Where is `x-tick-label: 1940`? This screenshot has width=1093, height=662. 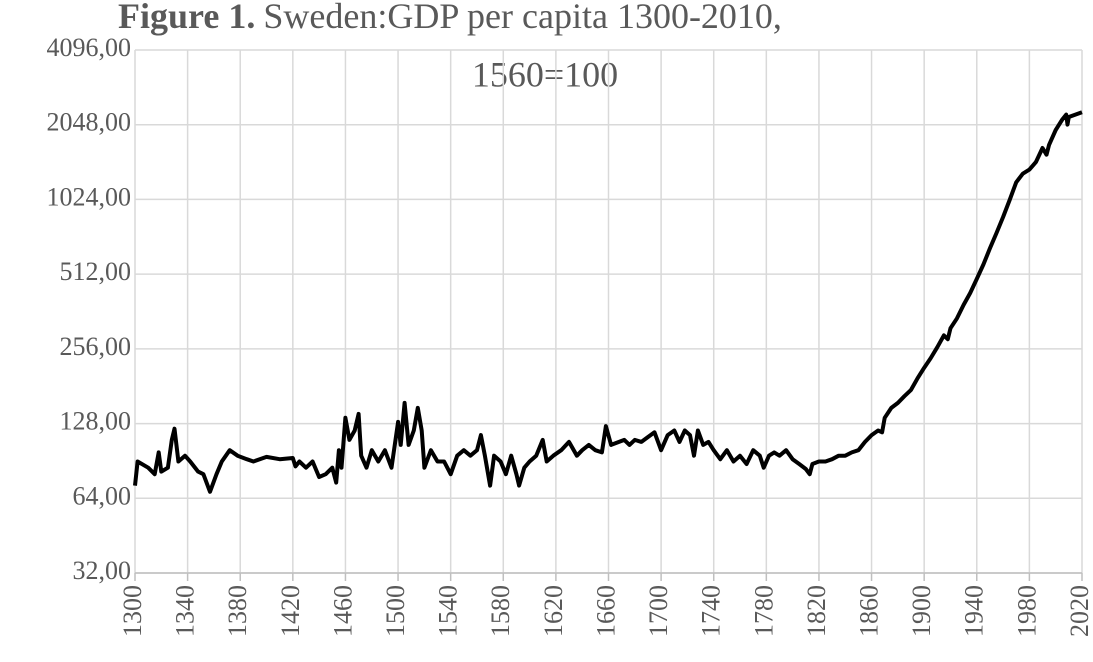
x-tick-label: 1940 is located at coordinates (974, 611).